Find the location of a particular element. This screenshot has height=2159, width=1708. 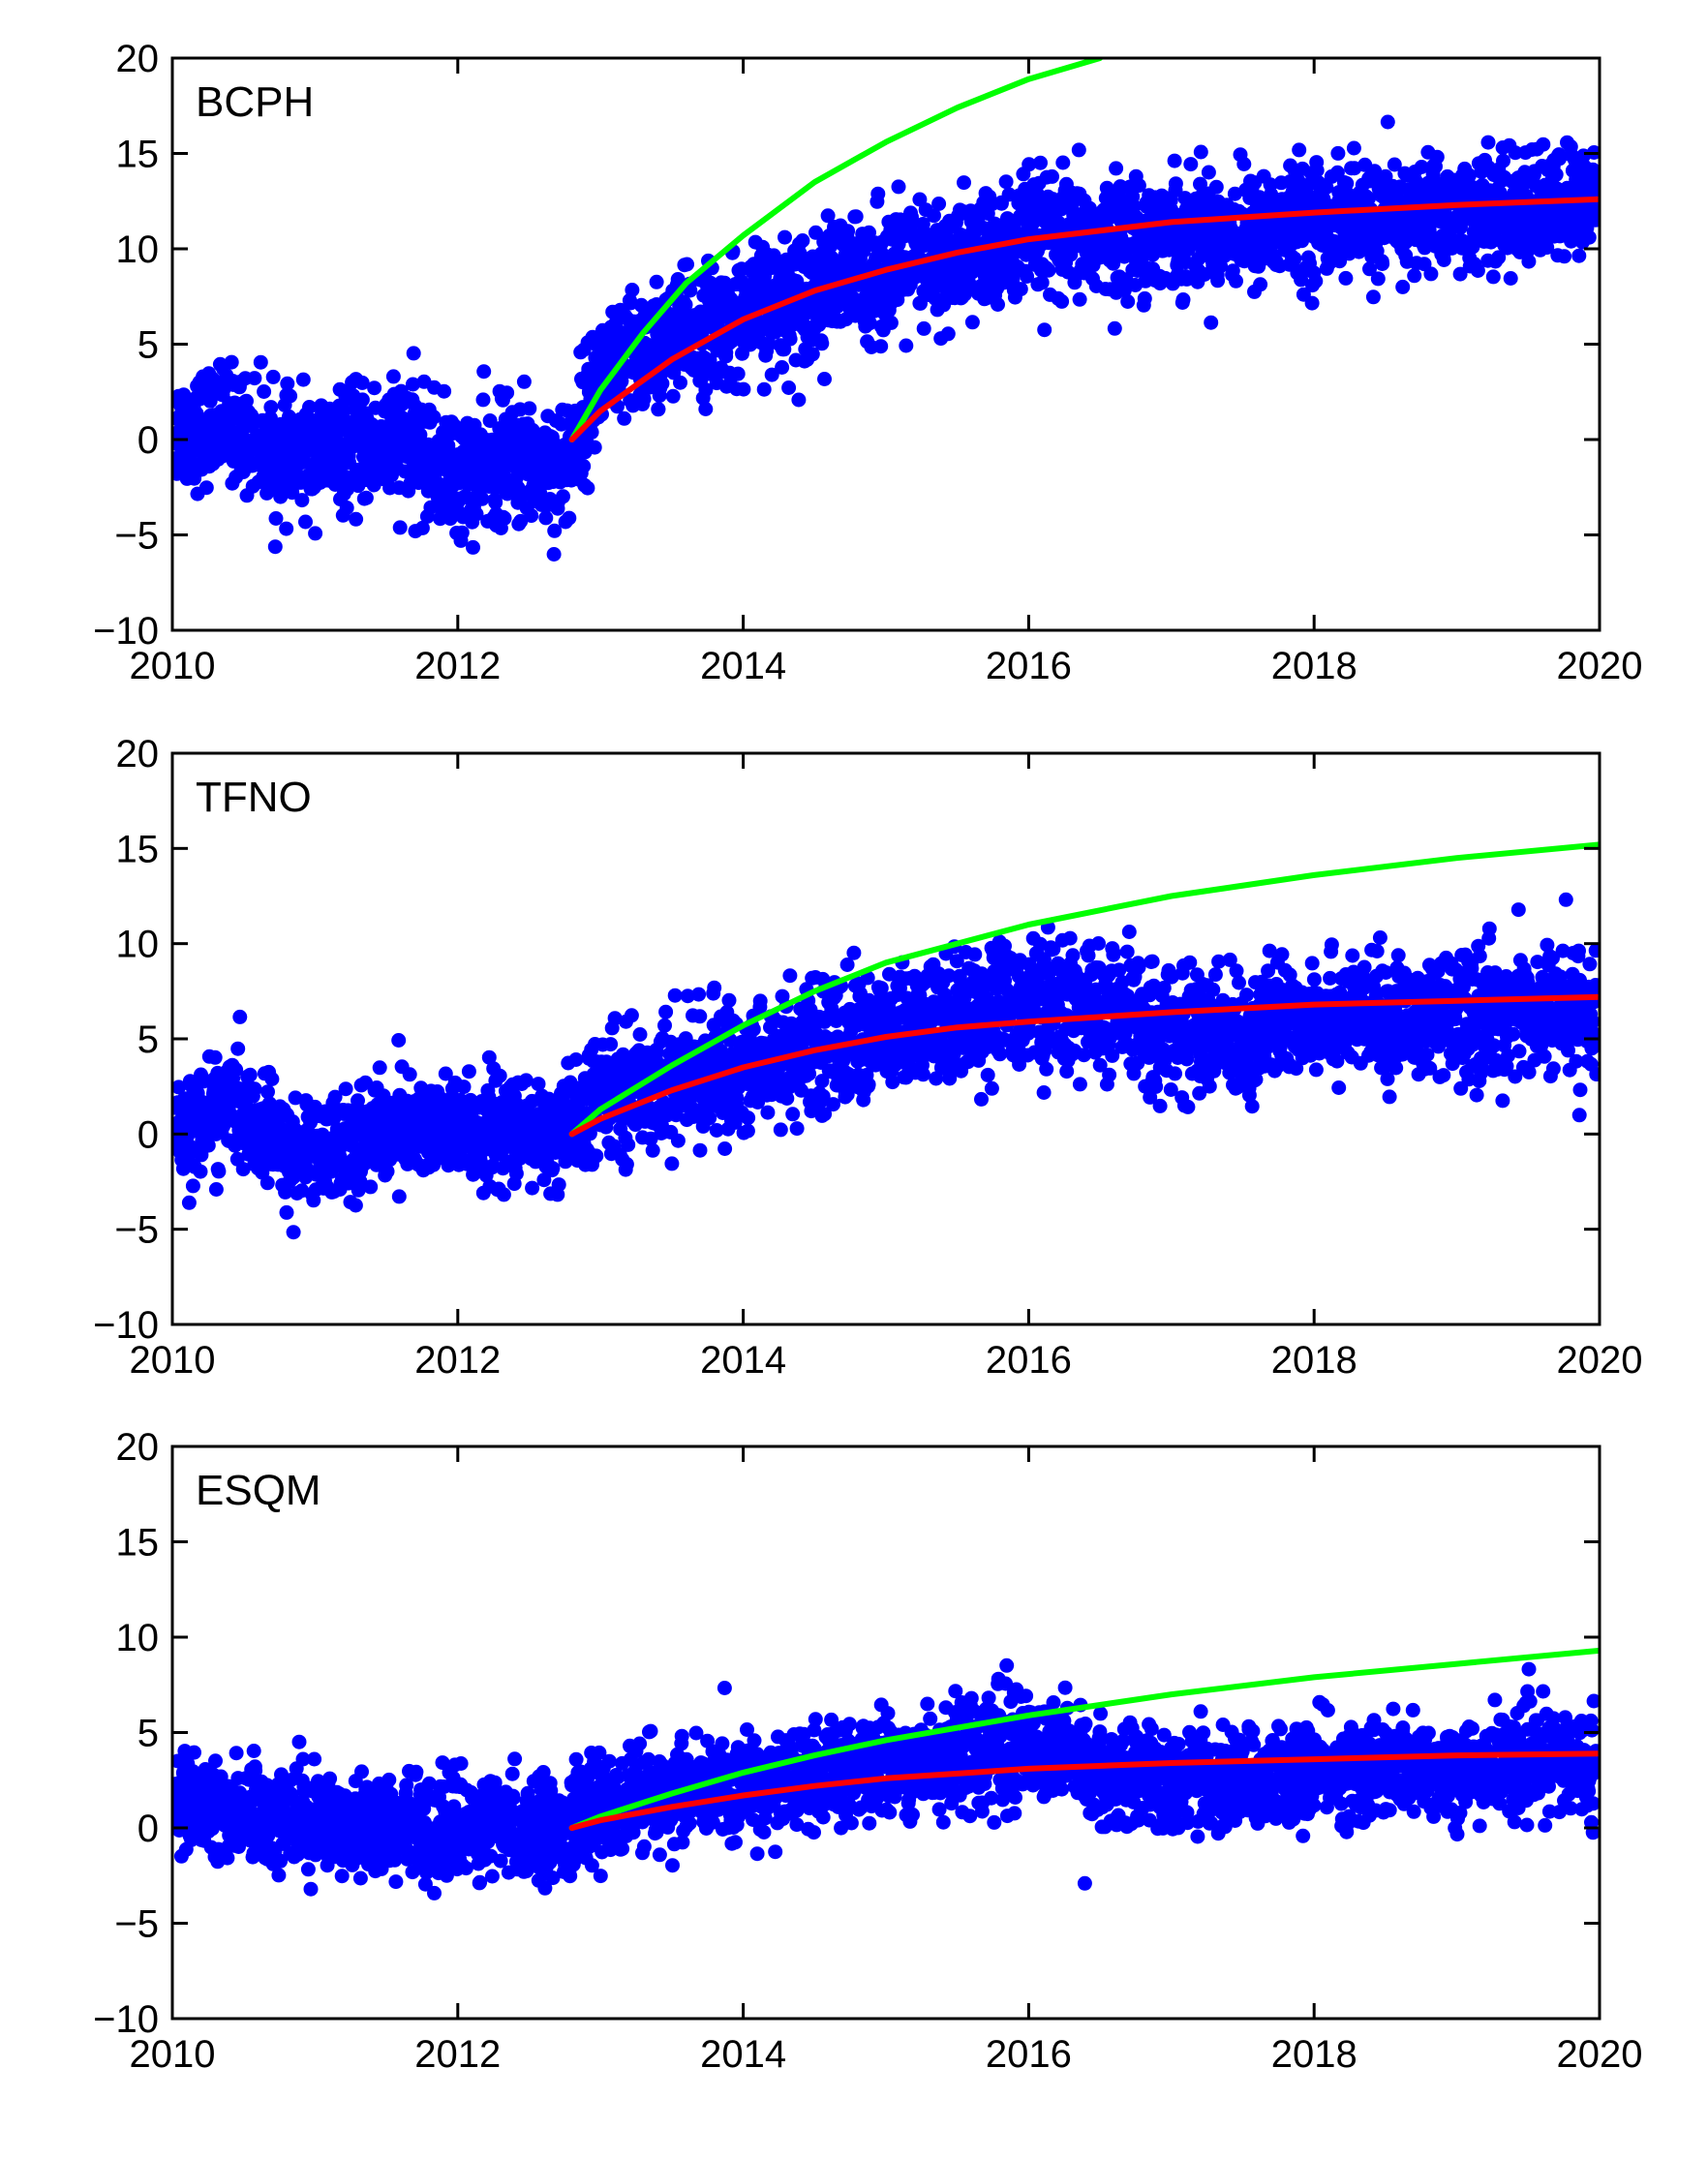

y-tick-label: 0 is located at coordinates (148, 440).